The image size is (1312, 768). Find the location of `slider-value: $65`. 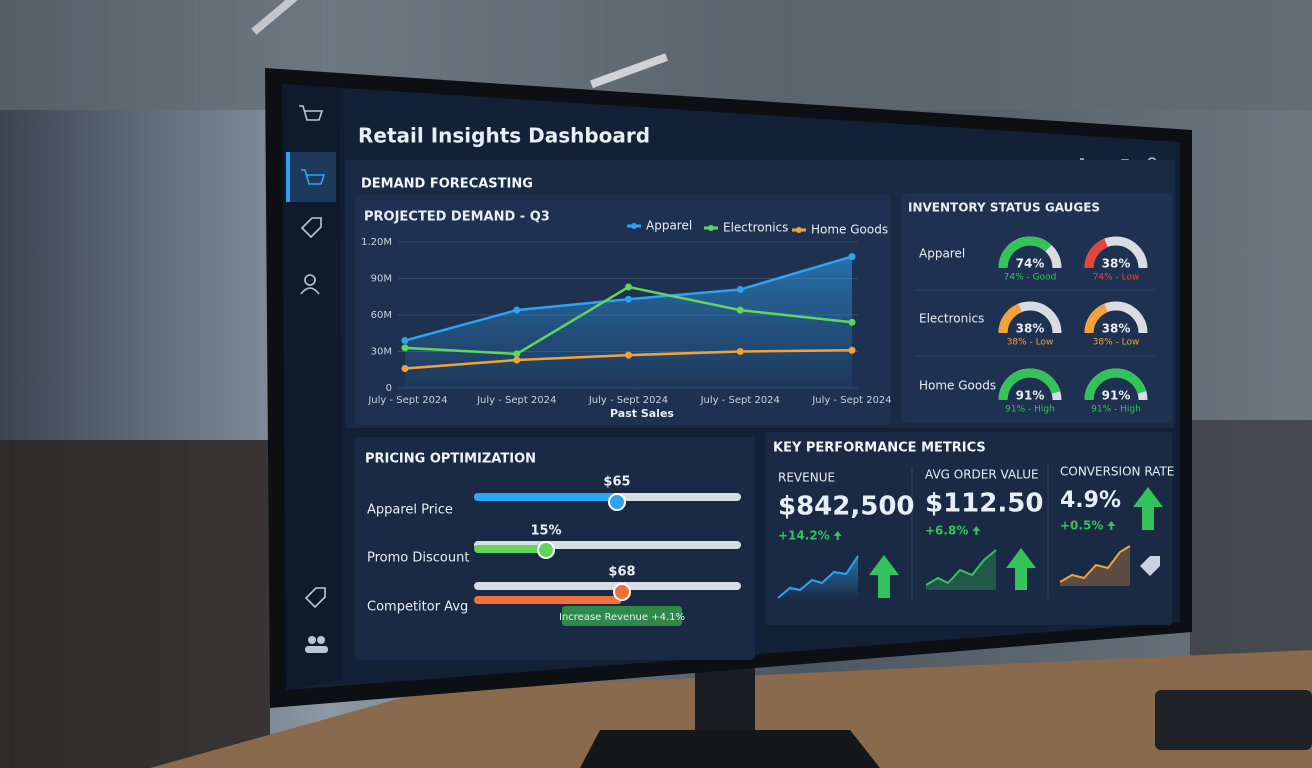

slider-value: $65 is located at coordinates (616, 482).